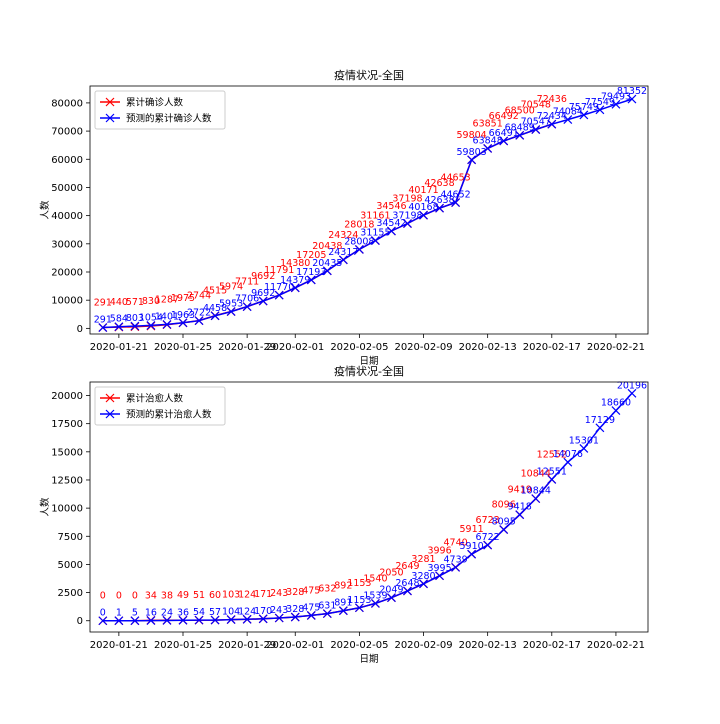 The image size is (720, 724). What do you see at coordinates (327, 246) in the screenshot?
I see `data-label: 20438` at bounding box center [327, 246].